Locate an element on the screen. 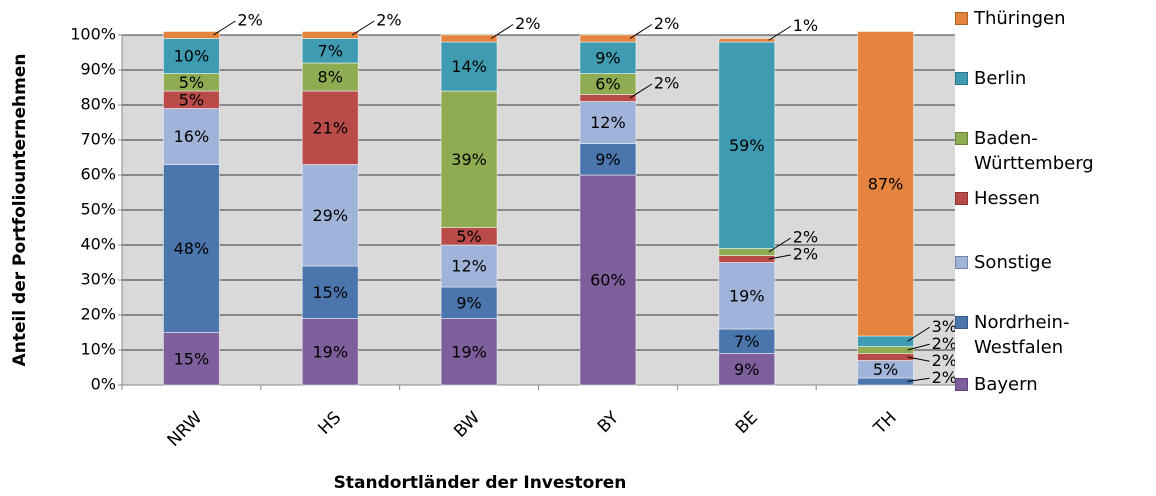 This screenshot has height=496, width=1156. y-tick-label: 80% is located at coordinates (98, 104).